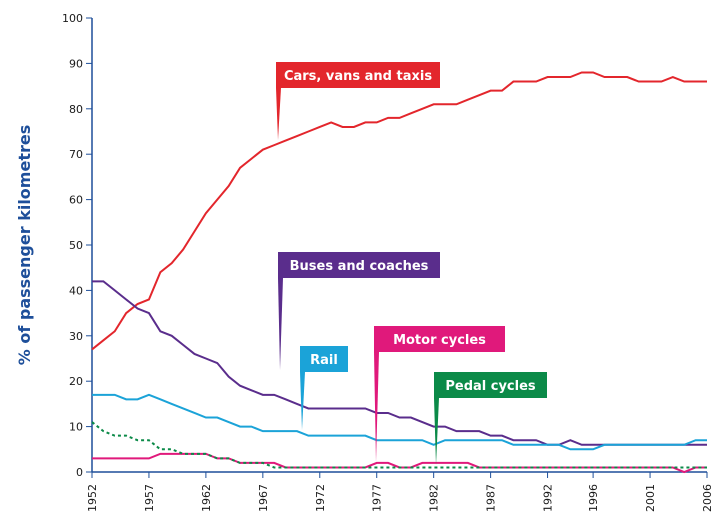 The height and width of the screenshot is (528, 711). Describe the element at coordinates (92, 498) in the screenshot. I see `x-tick-label: 1952` at that location.